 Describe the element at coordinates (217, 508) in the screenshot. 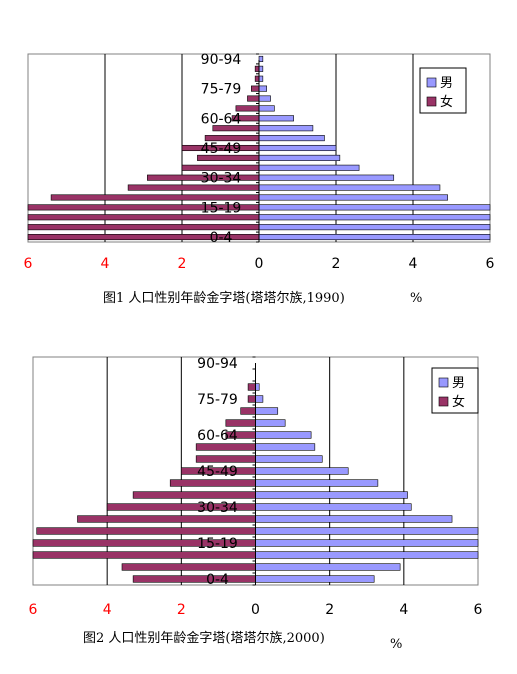

I see `age-label: 30-34` at that location.